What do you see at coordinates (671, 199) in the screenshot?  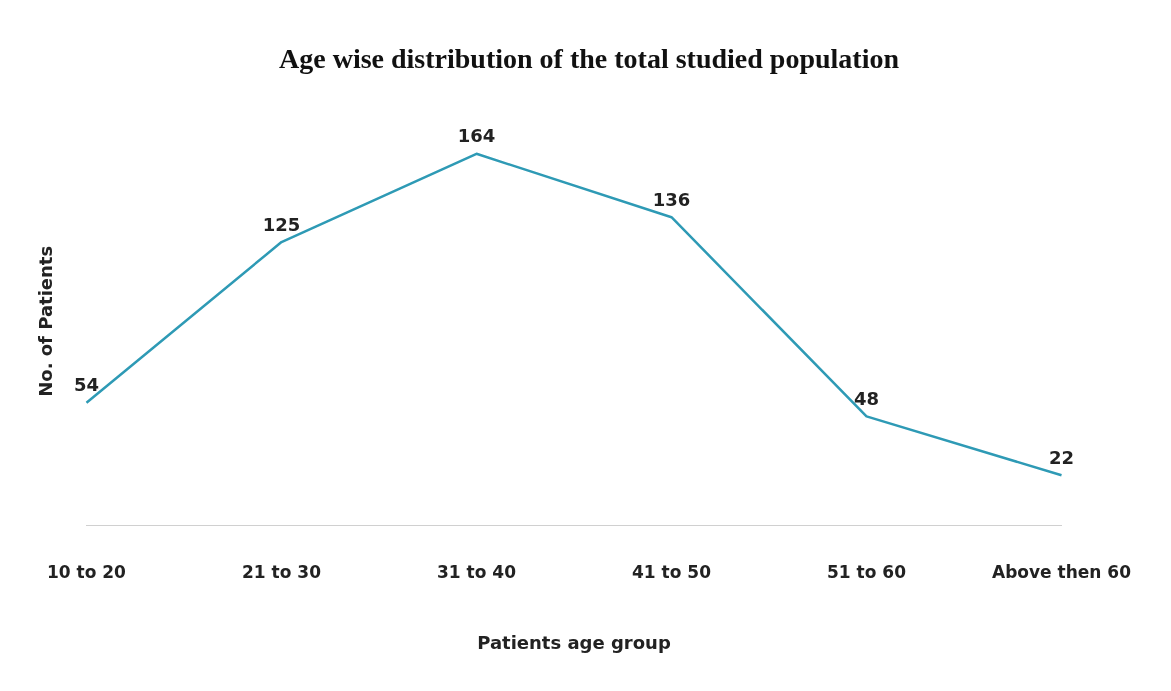 I see `data-label: 136` at bounding box center [671, 199].